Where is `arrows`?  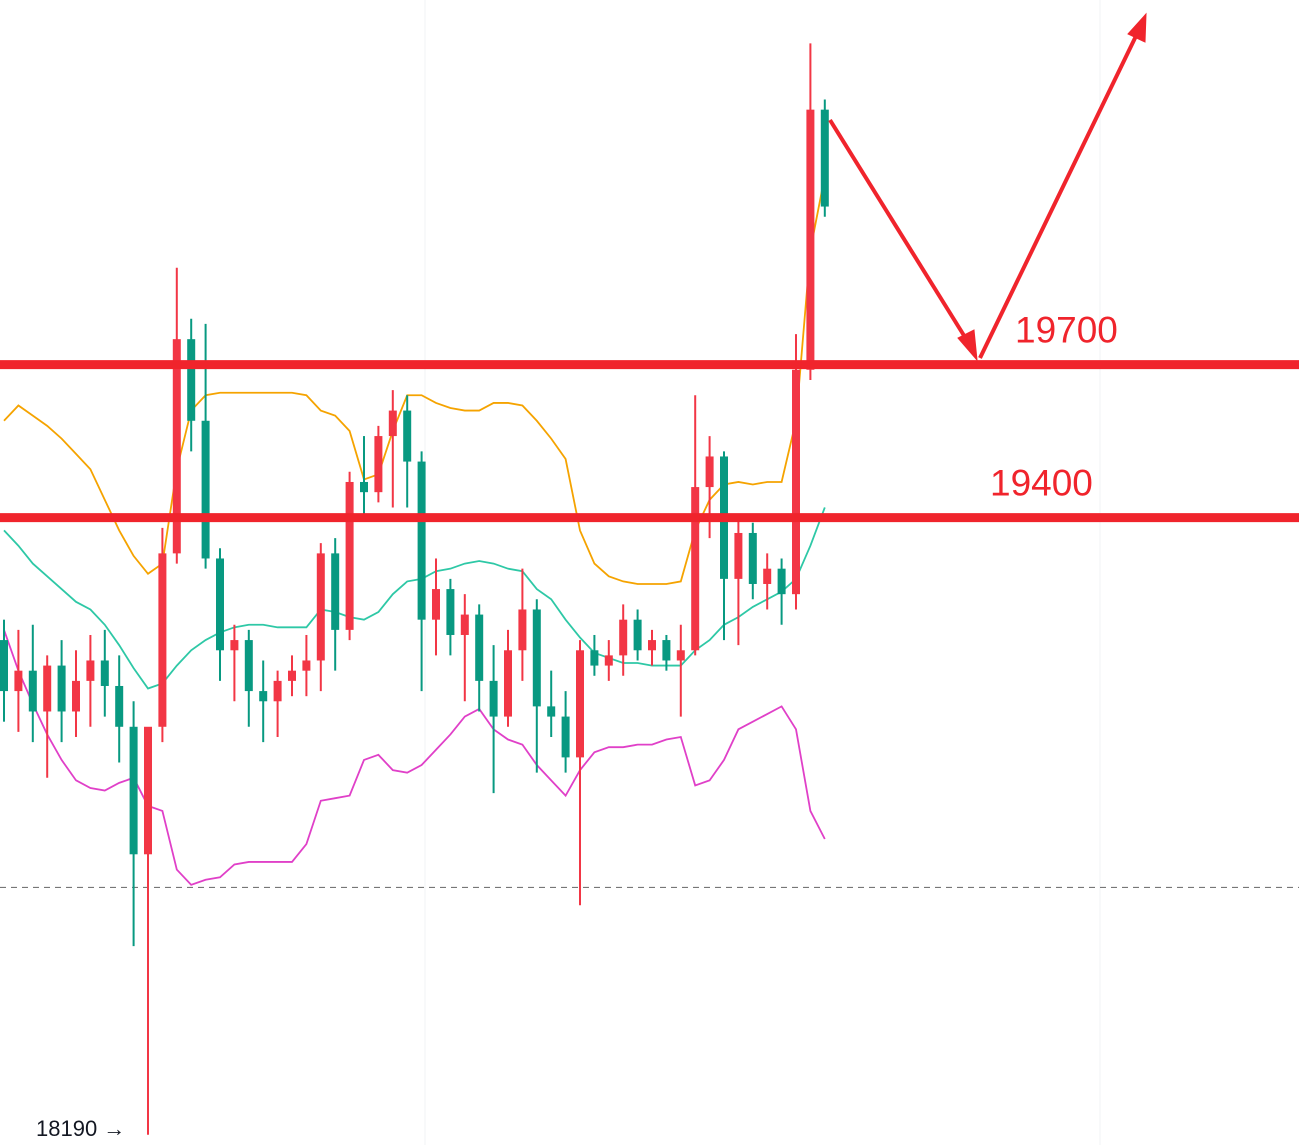
arrows is located at coordinates (987, 187).